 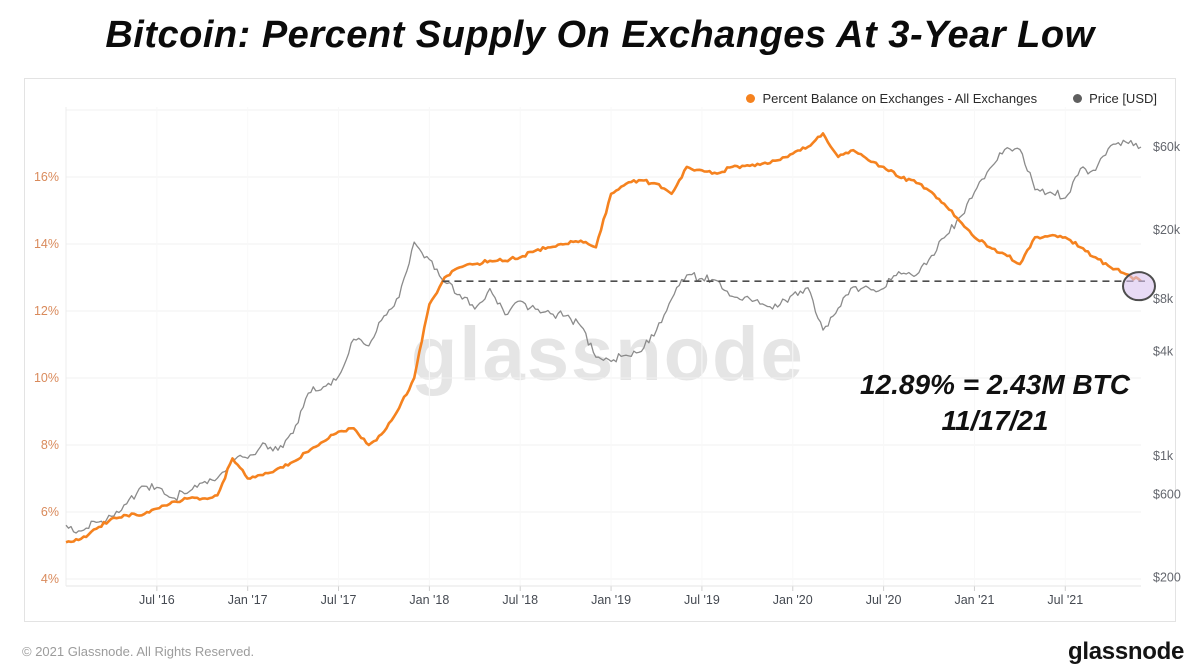 I want to click on svg-text: 12%, so click(x=46, y=311).